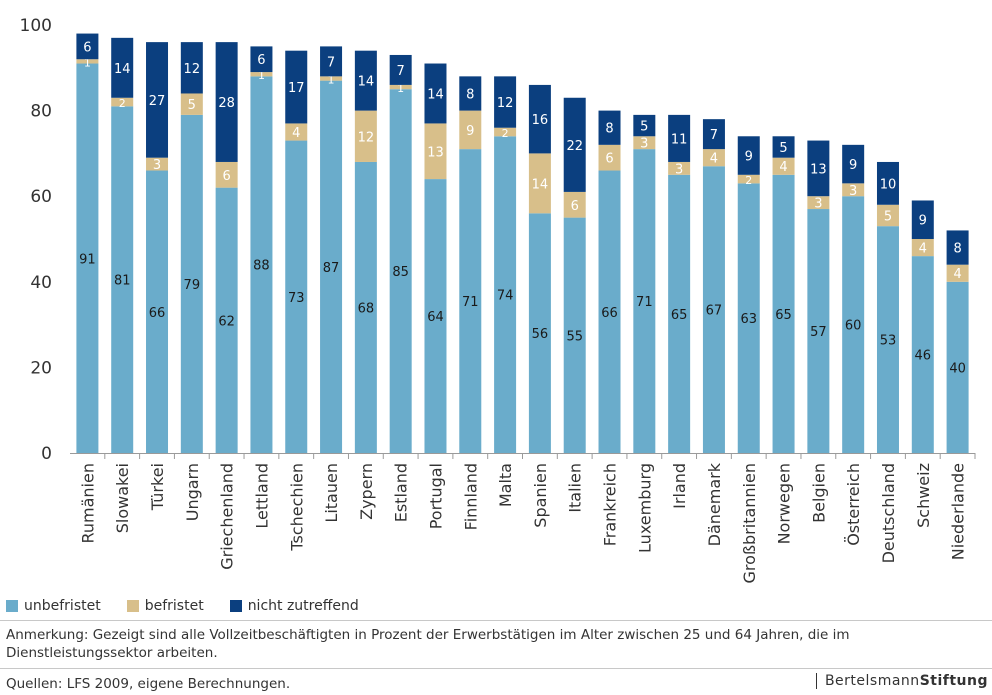 This screenshot has width=992, height=695. I want to click on data-label-2-15: 8, so click(609, 129).